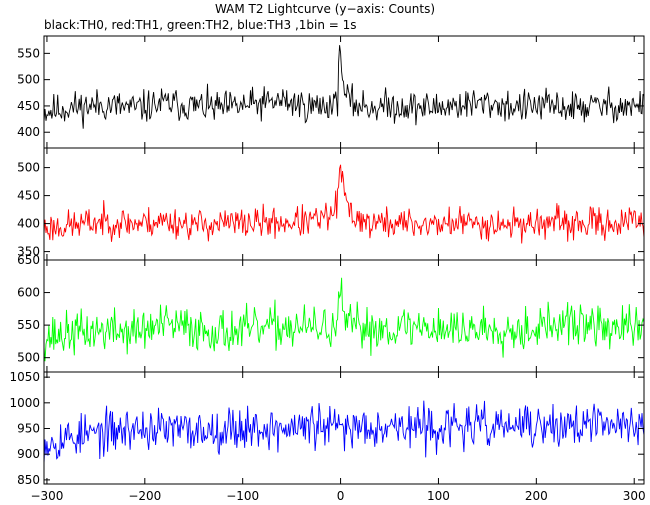 The width and height of the screenshot is (650, 505). What do you see at coordinates (28, 454) in the screenshot?
I see `y-tick-label: 900` at bounding box center [28, 454].